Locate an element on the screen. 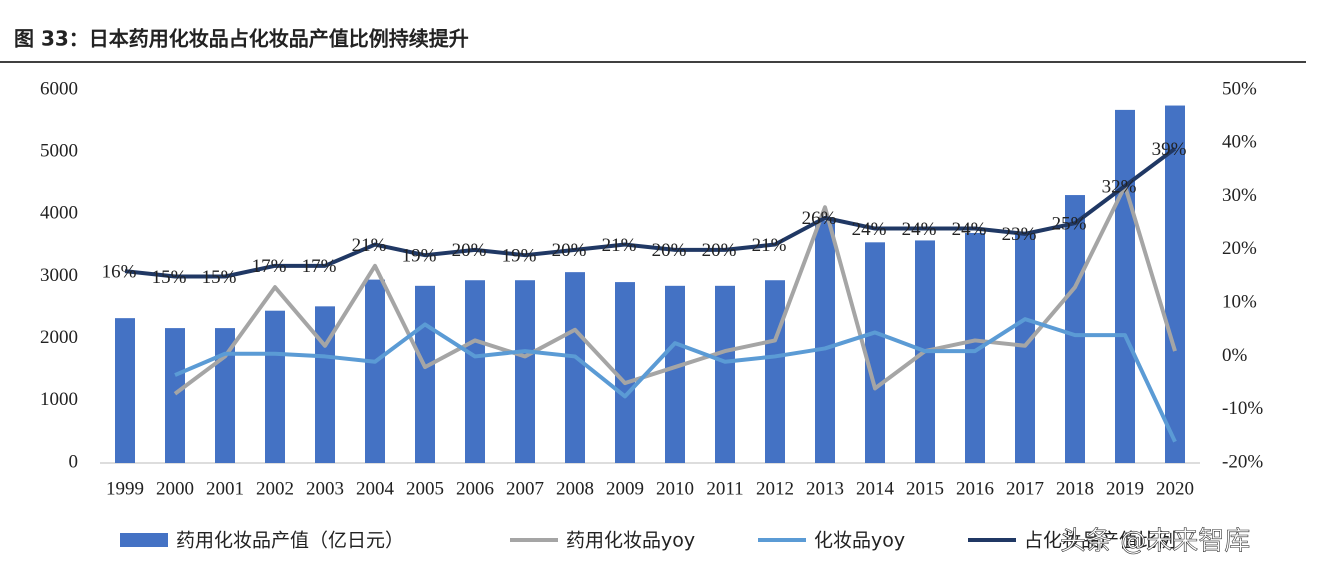 The height and width of the screenshot is (578, 1322). y-tick-label: 2000 is located at coordinates (59, 337).